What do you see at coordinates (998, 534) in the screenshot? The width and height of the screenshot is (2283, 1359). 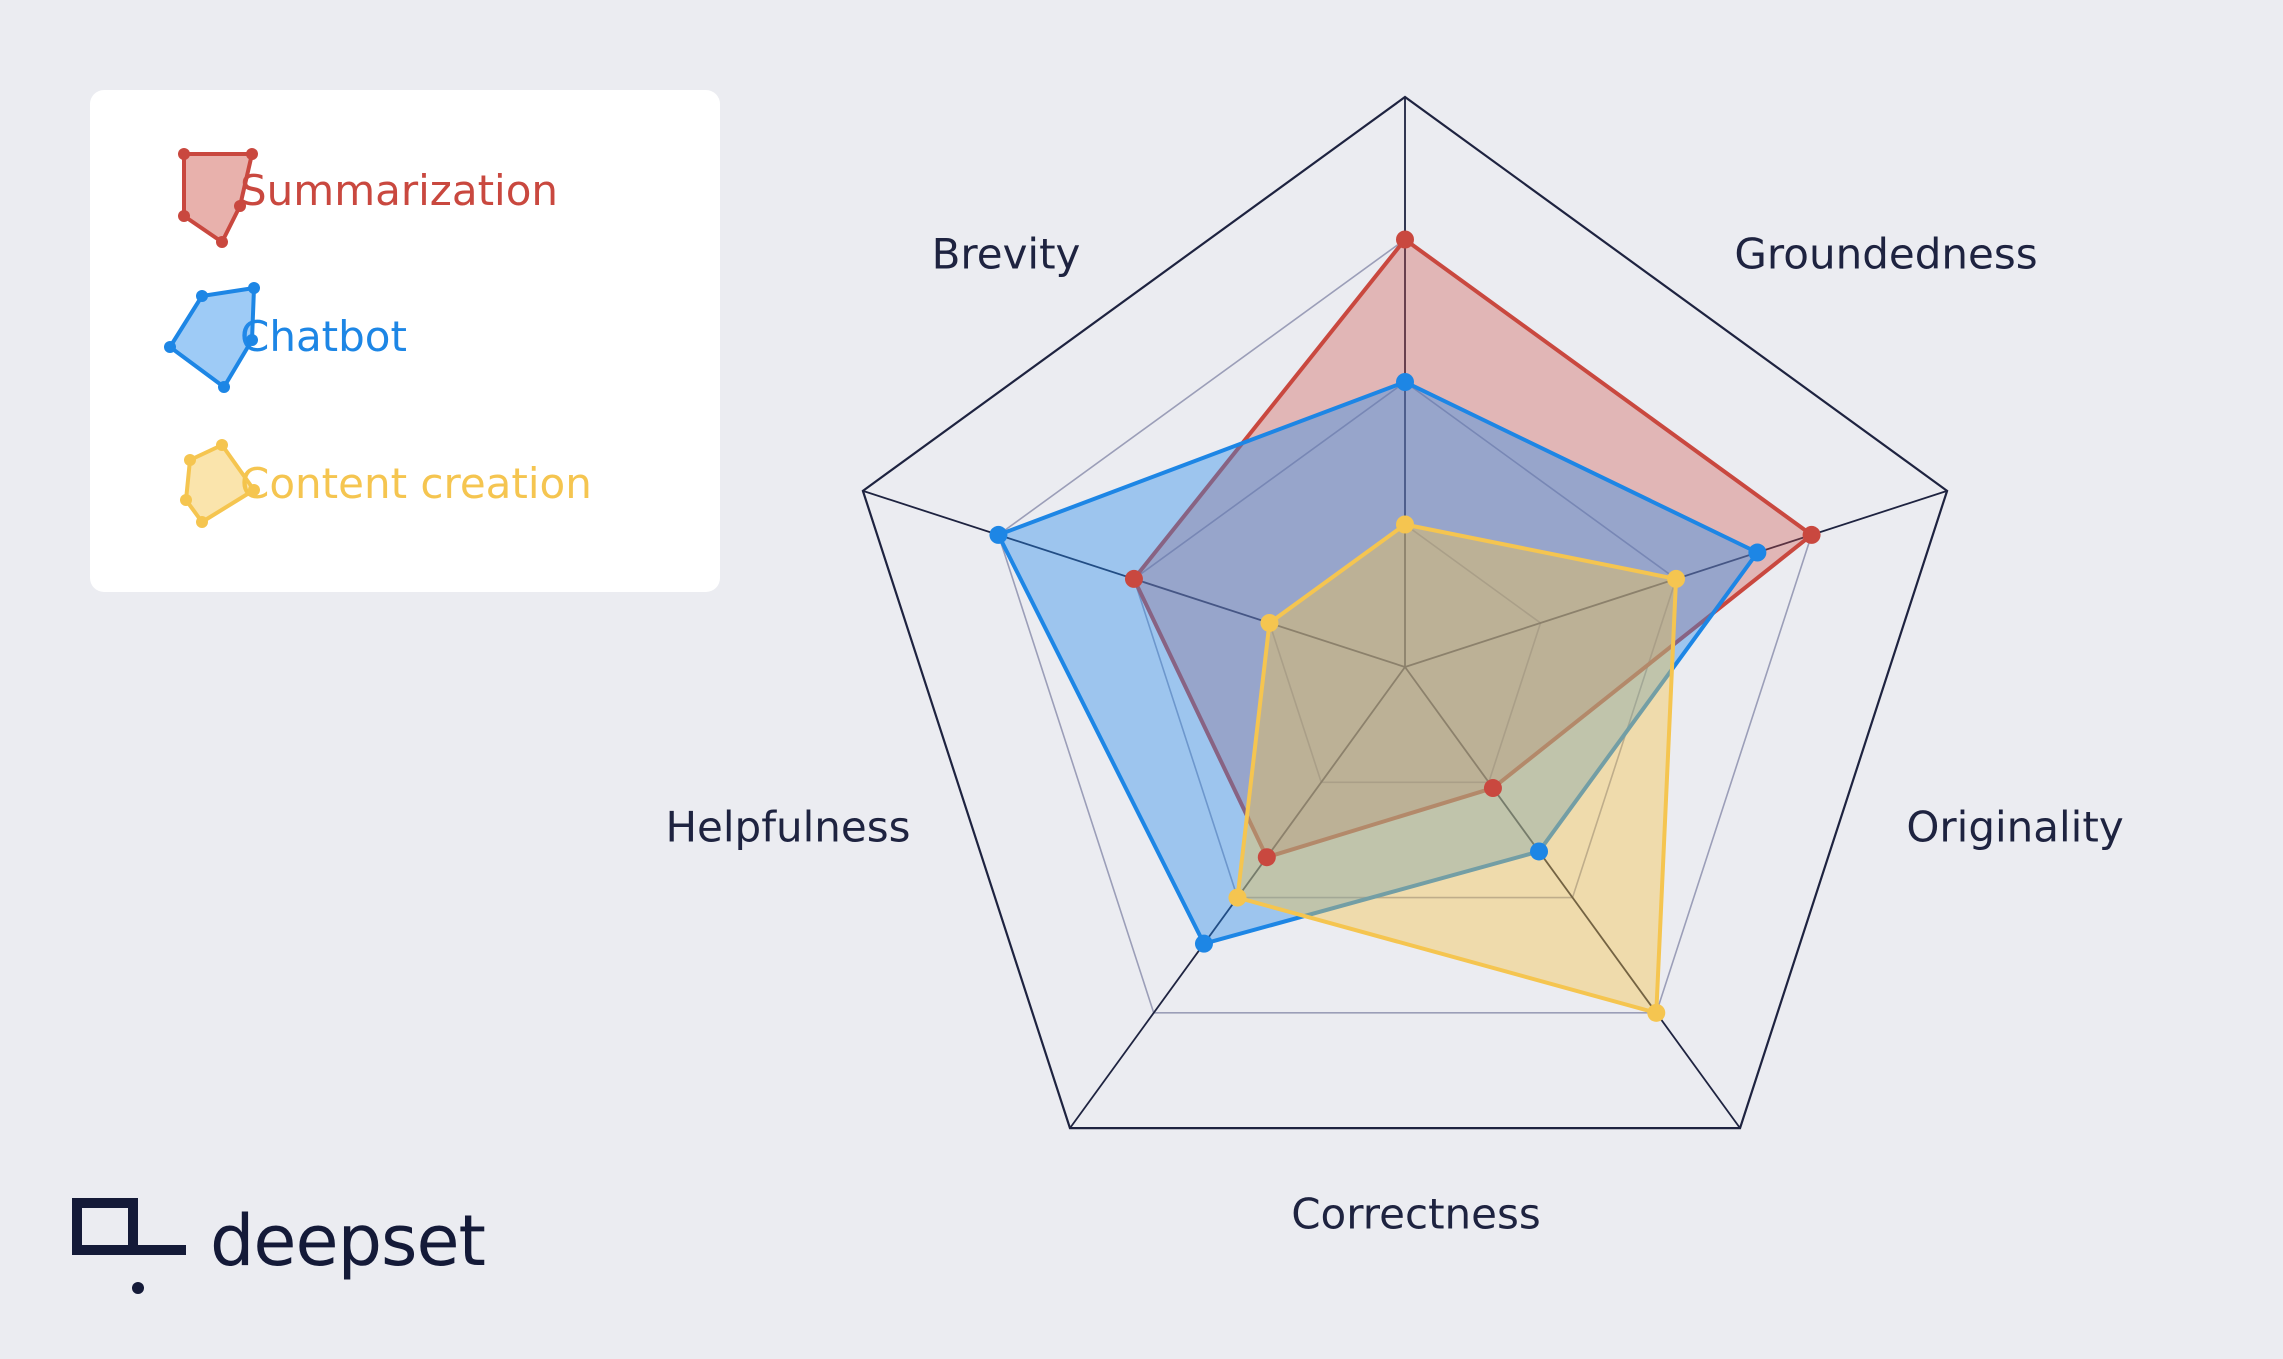 I see `data-point-chatbot-helpfulness` at bounding box center [998, 534].